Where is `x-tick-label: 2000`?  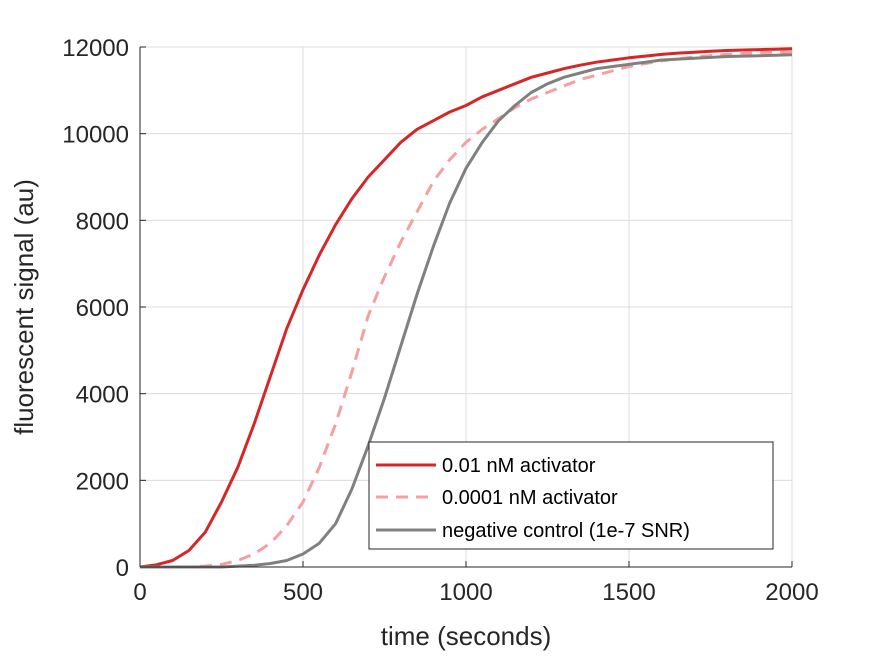
x-tick-label: 2000 is located at coordinates (791, 592).